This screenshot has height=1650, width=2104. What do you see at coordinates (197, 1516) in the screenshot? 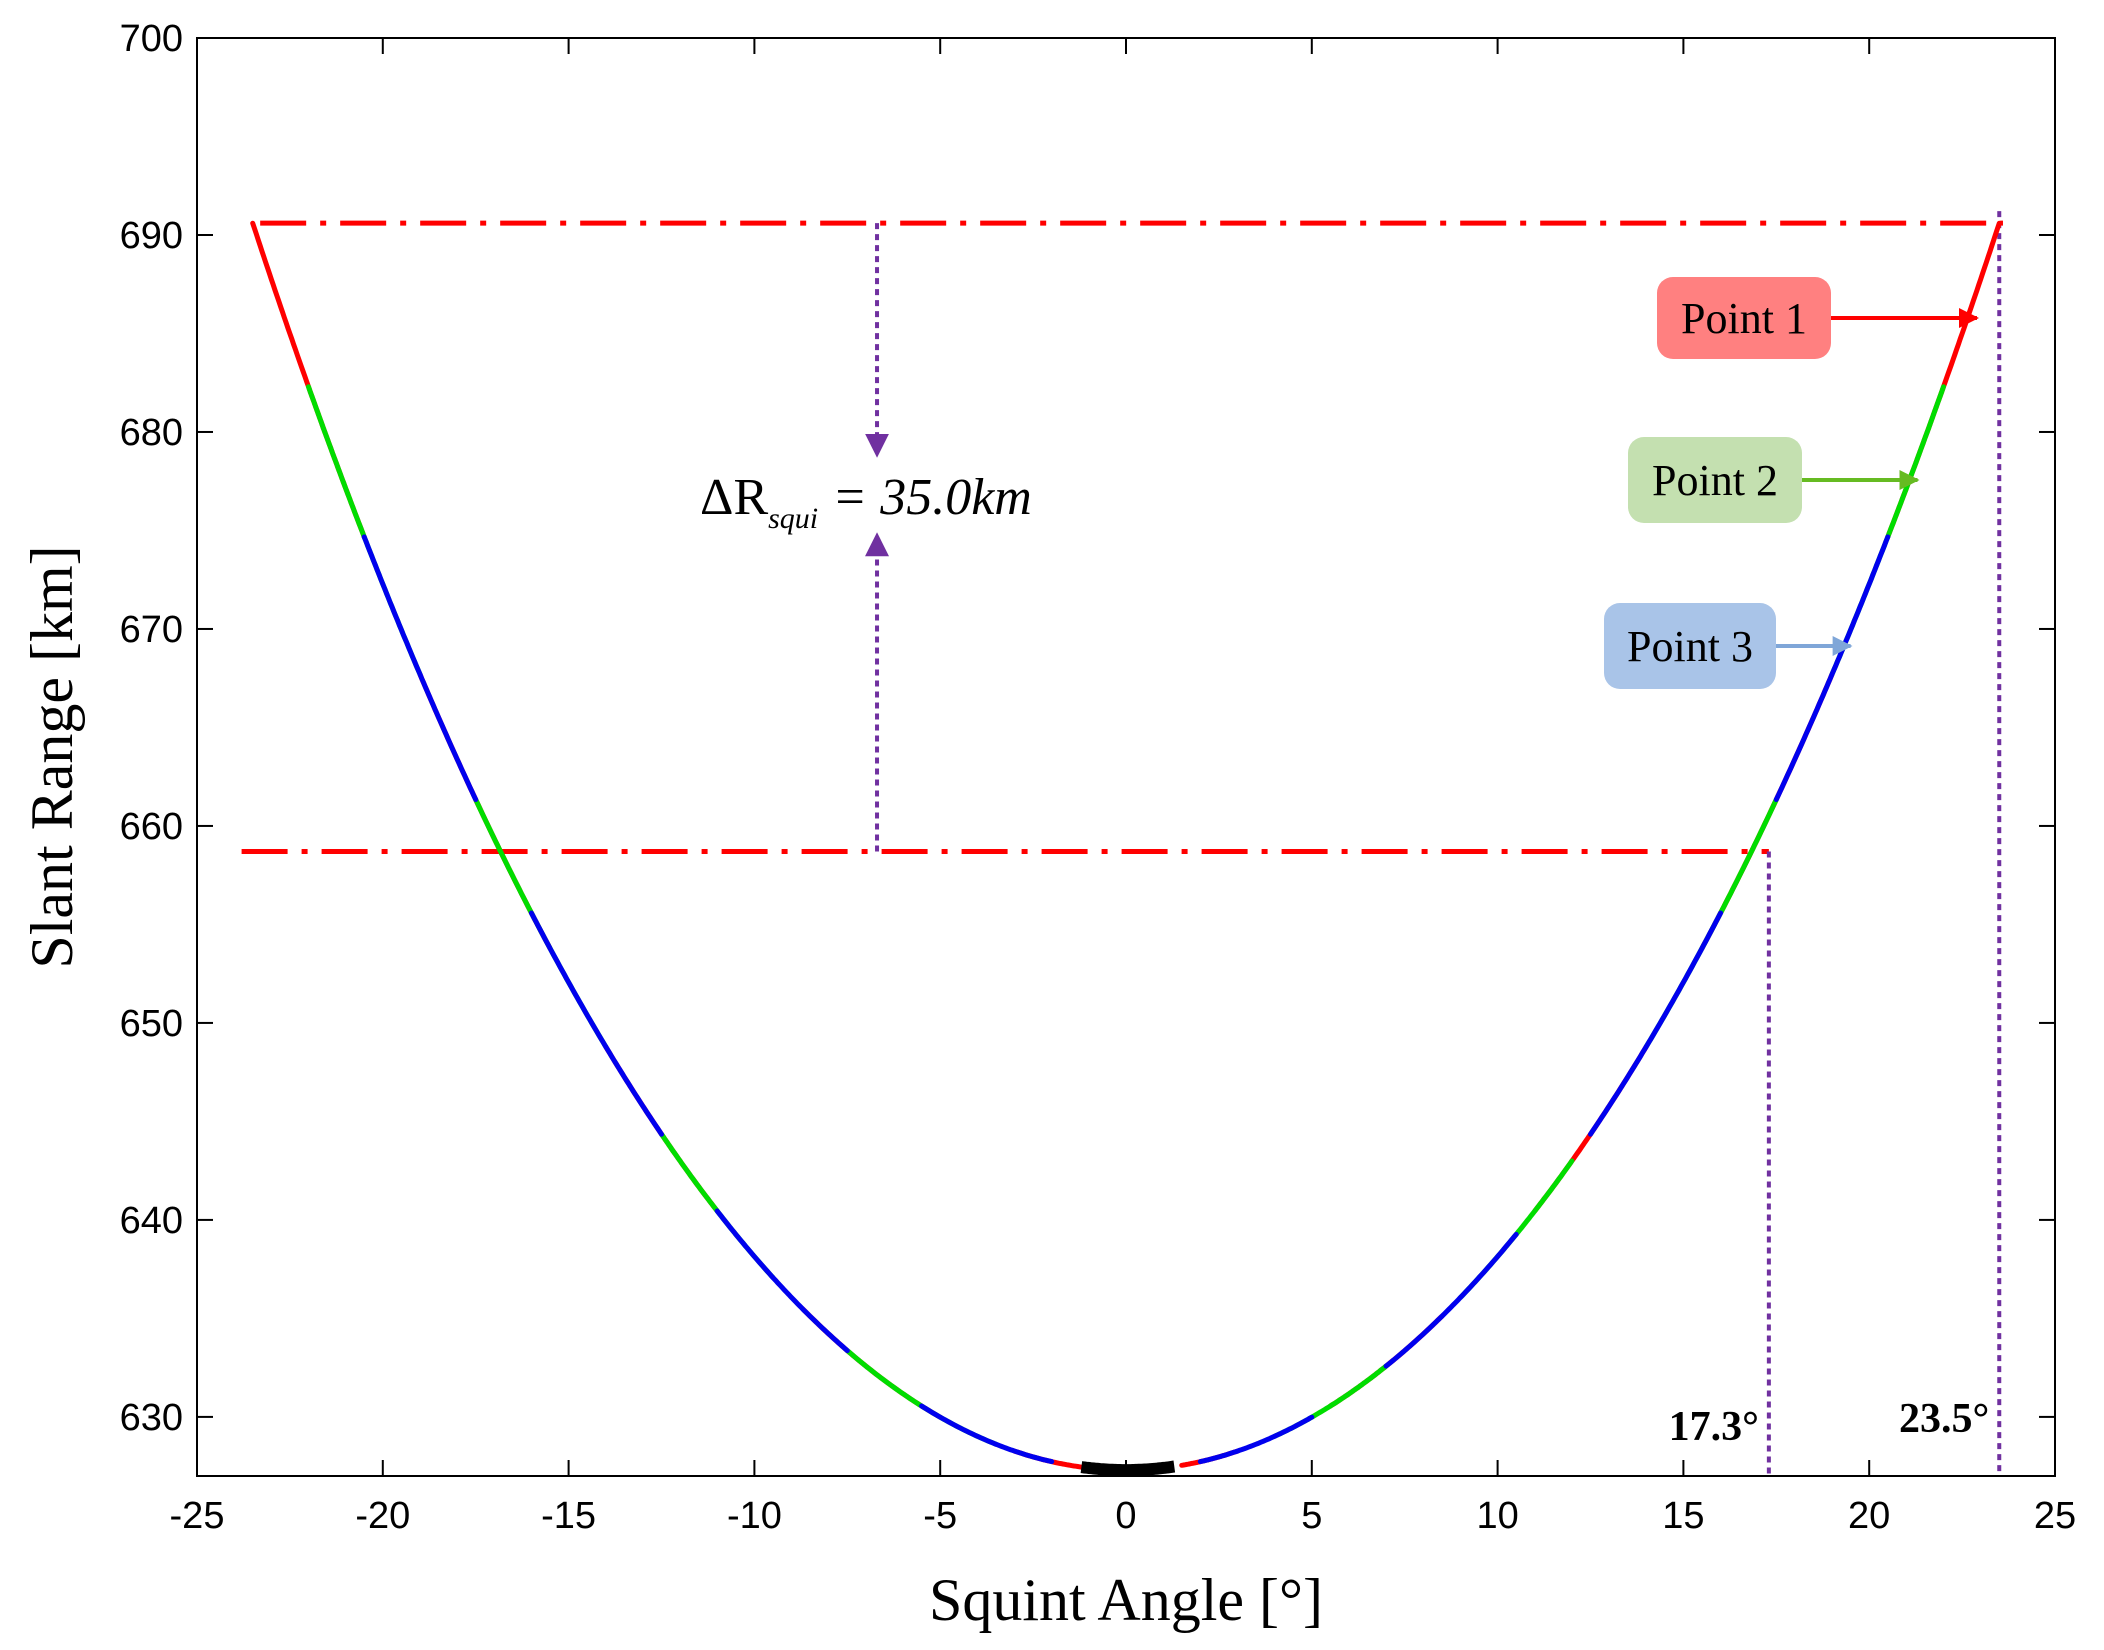
I see `x-tick-label: -25` at bounding box center [197, 1516].